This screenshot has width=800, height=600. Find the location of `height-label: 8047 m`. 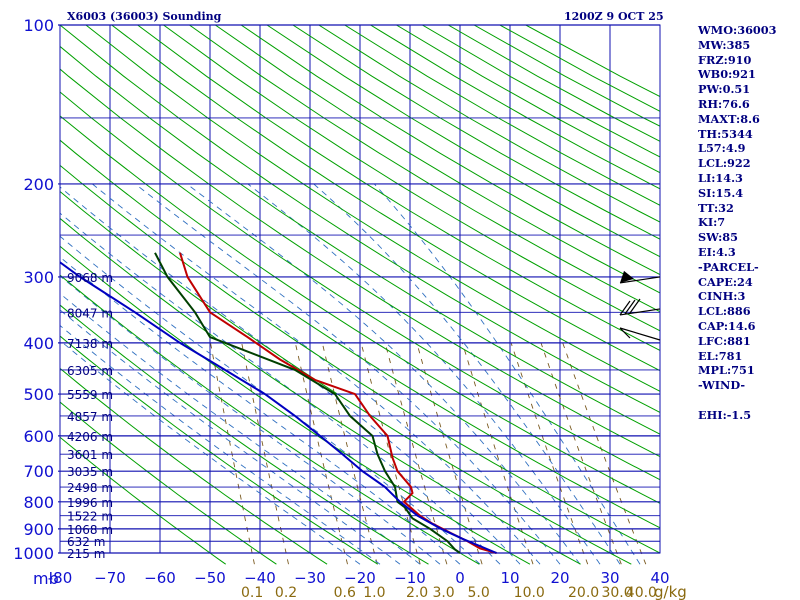

height-label: 8047 m is located at coordinates (90, 313).